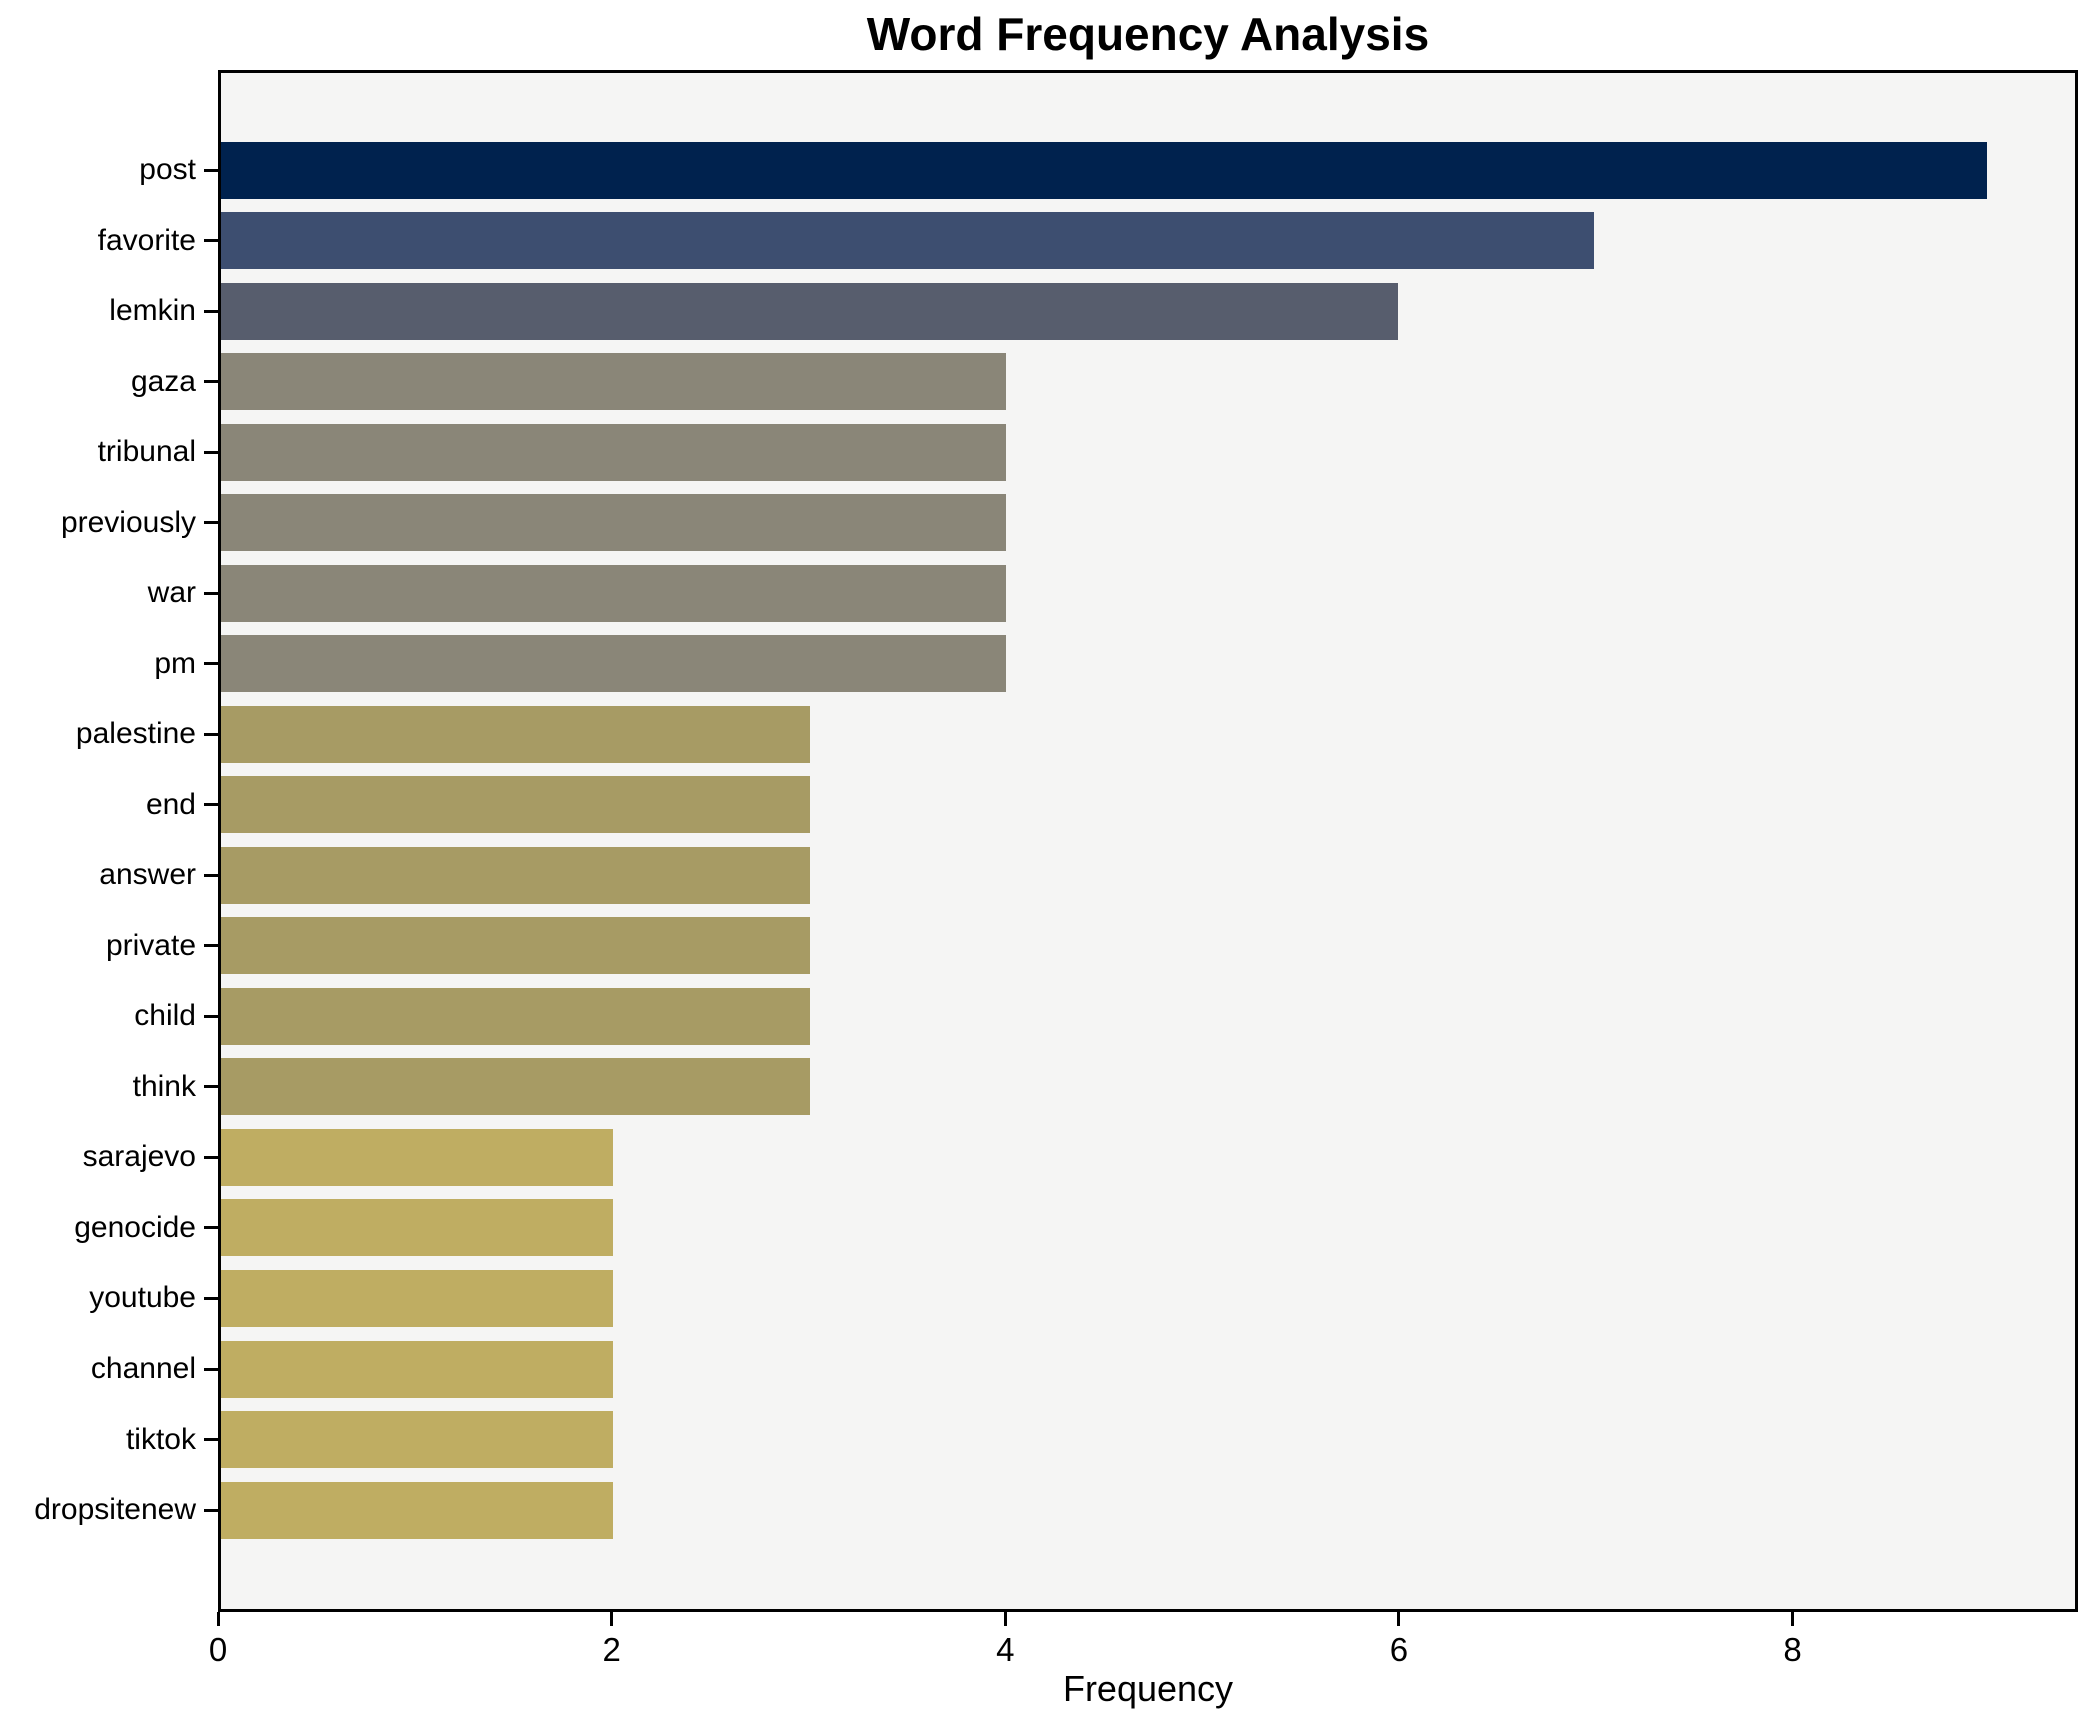  Describe the element at coordinates (613, 452) in the screenshot. I see `bar-tribunal` at that location.